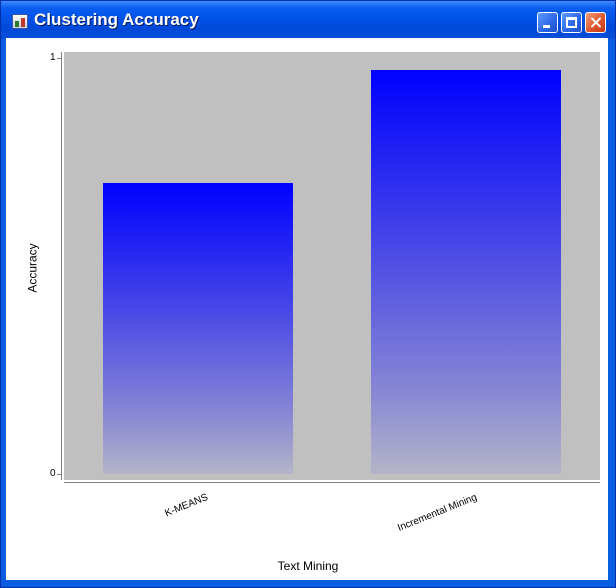  Describe the element at coordinates (61, 266) in the screenshot. I see `y-axis-line` at that location.